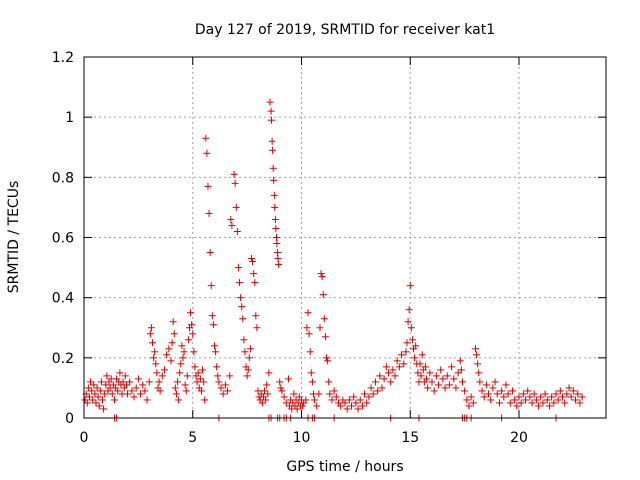 The image size is (640, 480). I want to click on x-tick-label: 0, so click(84, 438).